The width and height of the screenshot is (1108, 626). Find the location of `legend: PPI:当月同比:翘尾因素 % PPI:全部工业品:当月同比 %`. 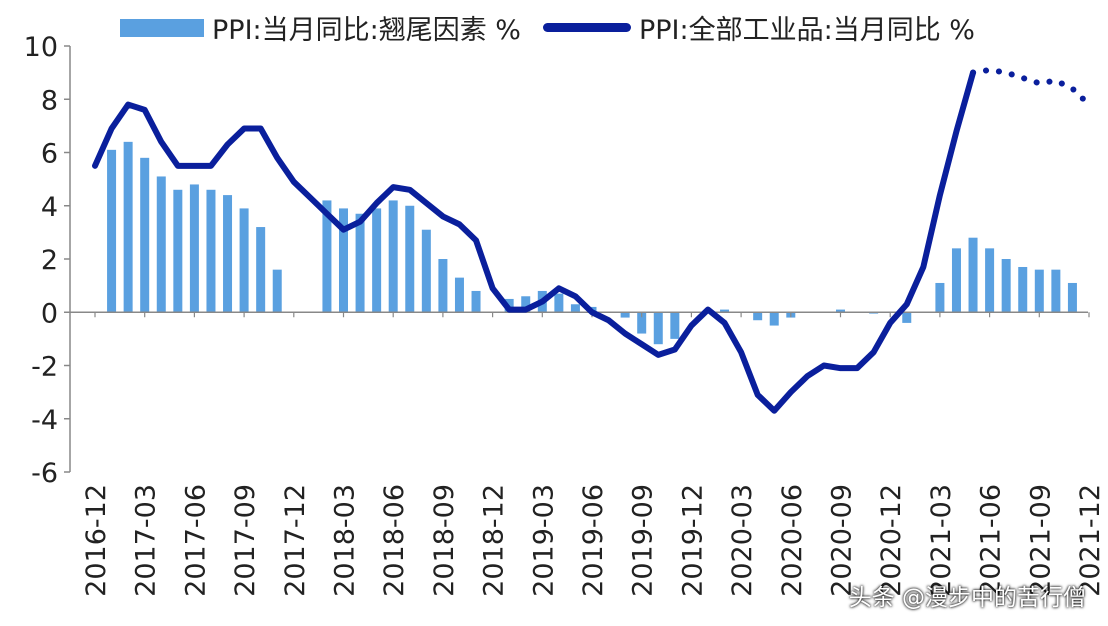

legend: PPI:当月同比:翘尾因素 % PPI:全部工业品:当月同比 % is located at coordinates (558, 27).